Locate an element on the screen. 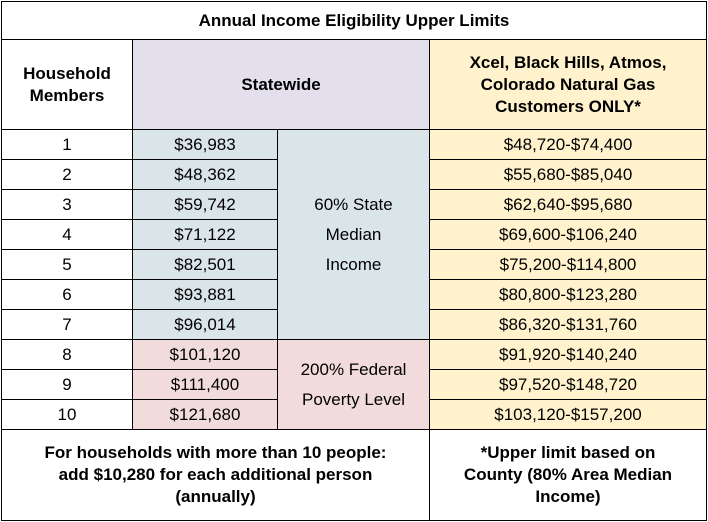 This screenshot has width=708, height=522. footnote-left-line1: For households with more than 10 people: is located at coordinates (215, 452).